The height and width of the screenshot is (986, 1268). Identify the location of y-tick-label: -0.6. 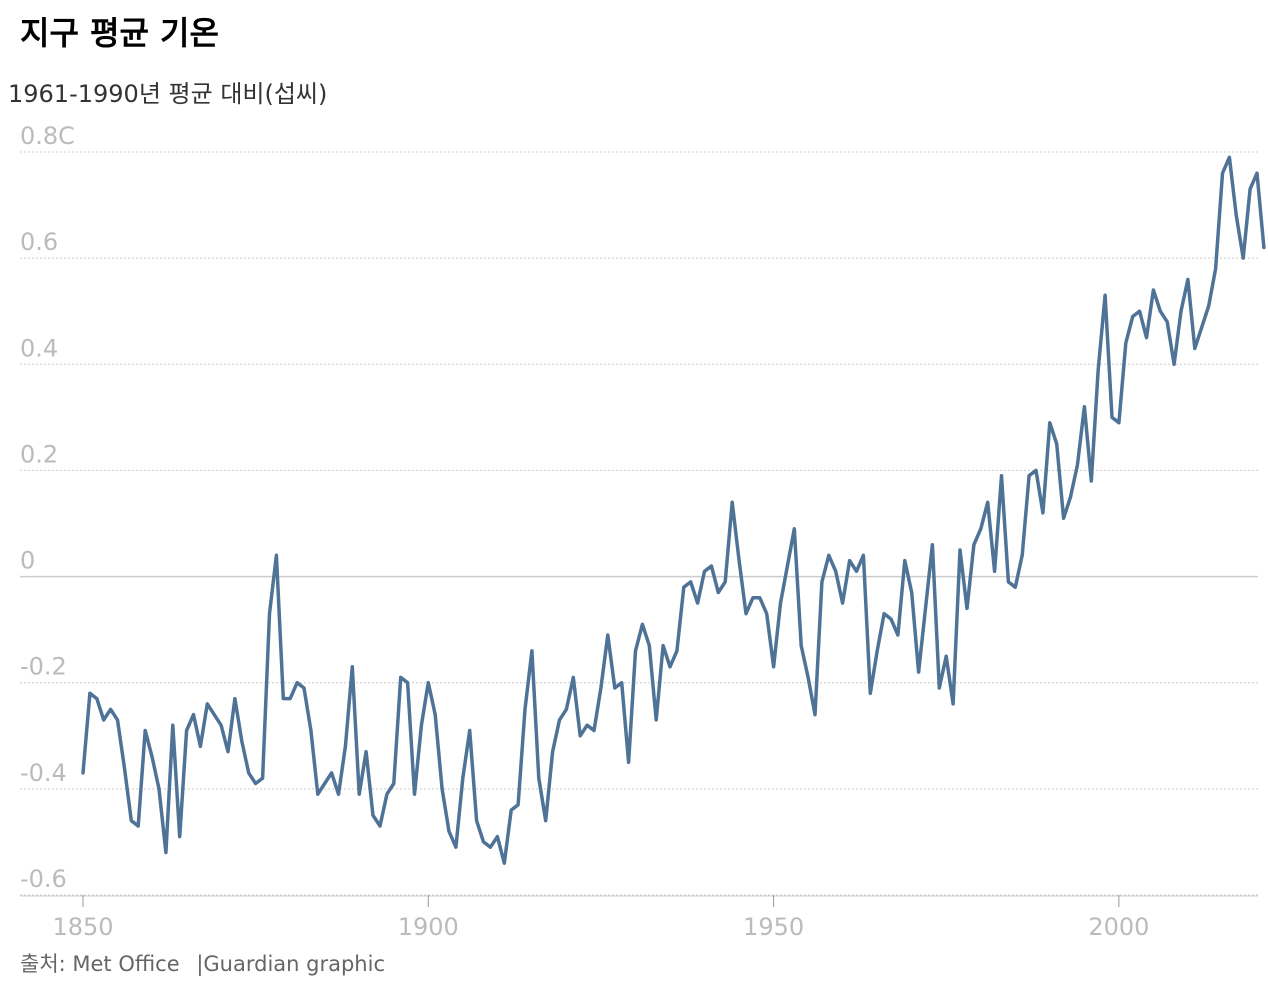
(43, 879).